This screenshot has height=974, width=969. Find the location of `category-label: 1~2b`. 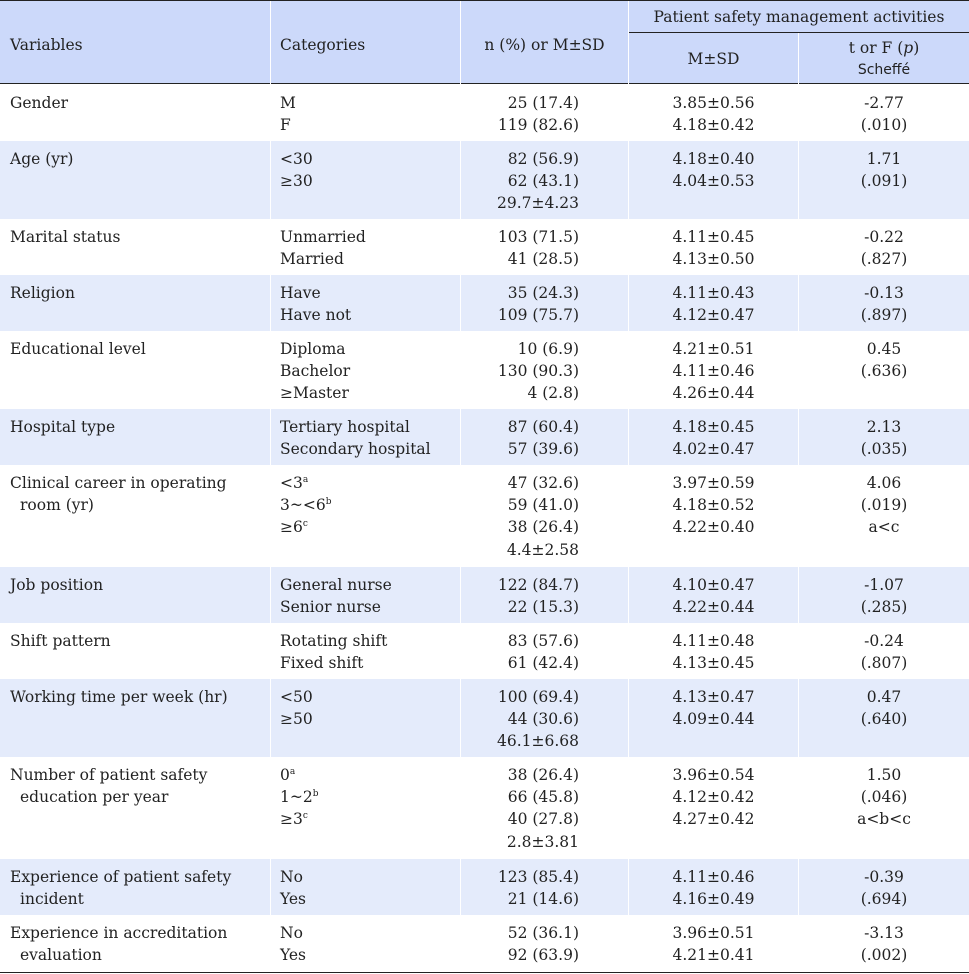

category-label: 1~2b is located at coordinates (299, 797).